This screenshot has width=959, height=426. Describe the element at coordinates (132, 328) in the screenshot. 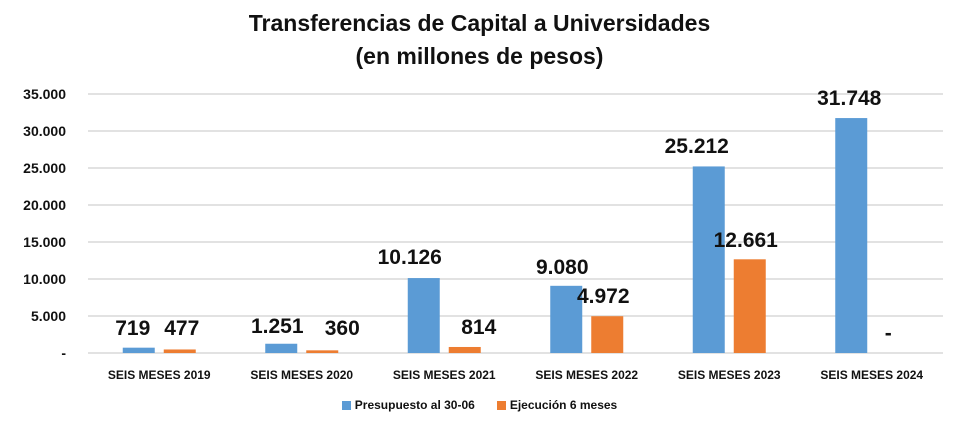

I see `data-label-presupuesto: 719` at that location.